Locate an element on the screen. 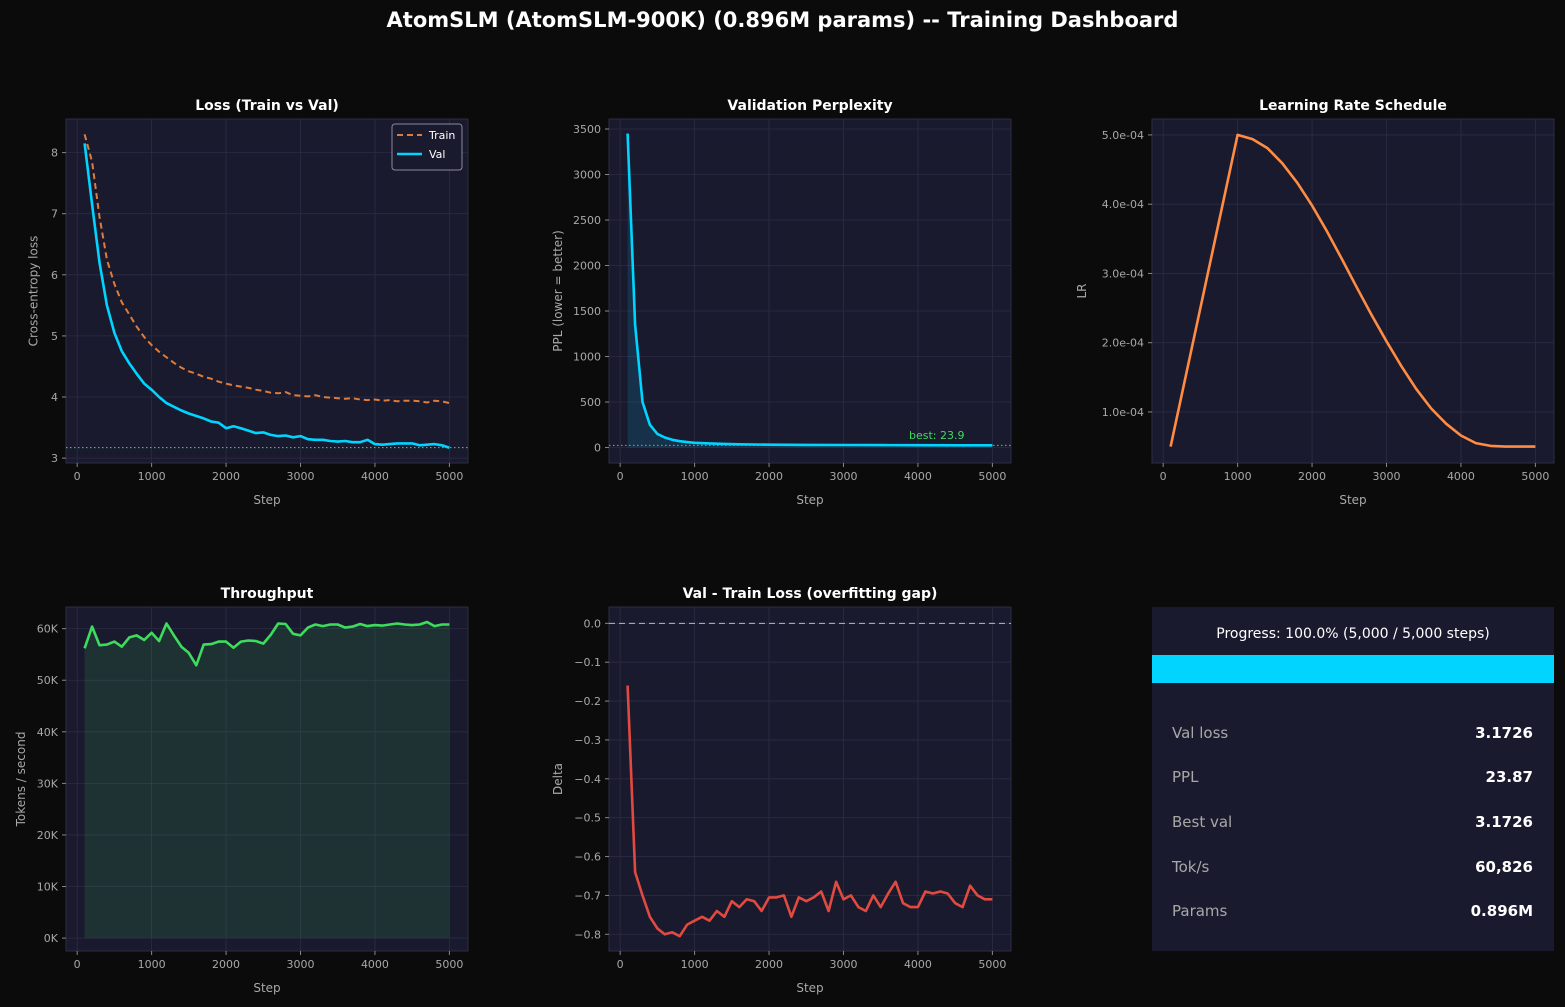  y-tick-label: 3 is located at coordinates (54, 458).